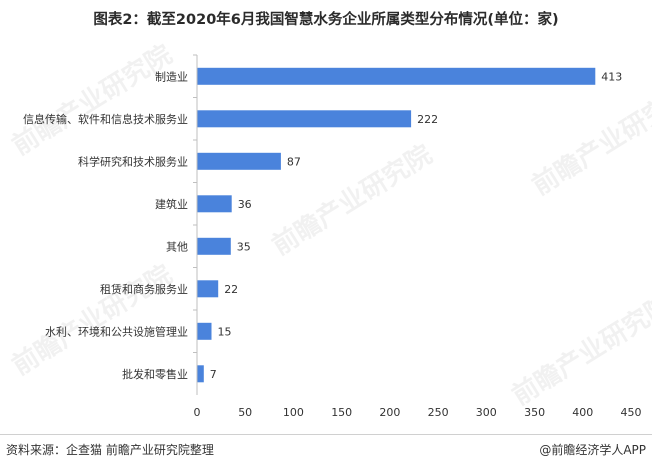 The height and width of the screenshot is (468, 652). I want to click on category-label: 信息传输、软件和信息技术服务业, so click(105, 119).